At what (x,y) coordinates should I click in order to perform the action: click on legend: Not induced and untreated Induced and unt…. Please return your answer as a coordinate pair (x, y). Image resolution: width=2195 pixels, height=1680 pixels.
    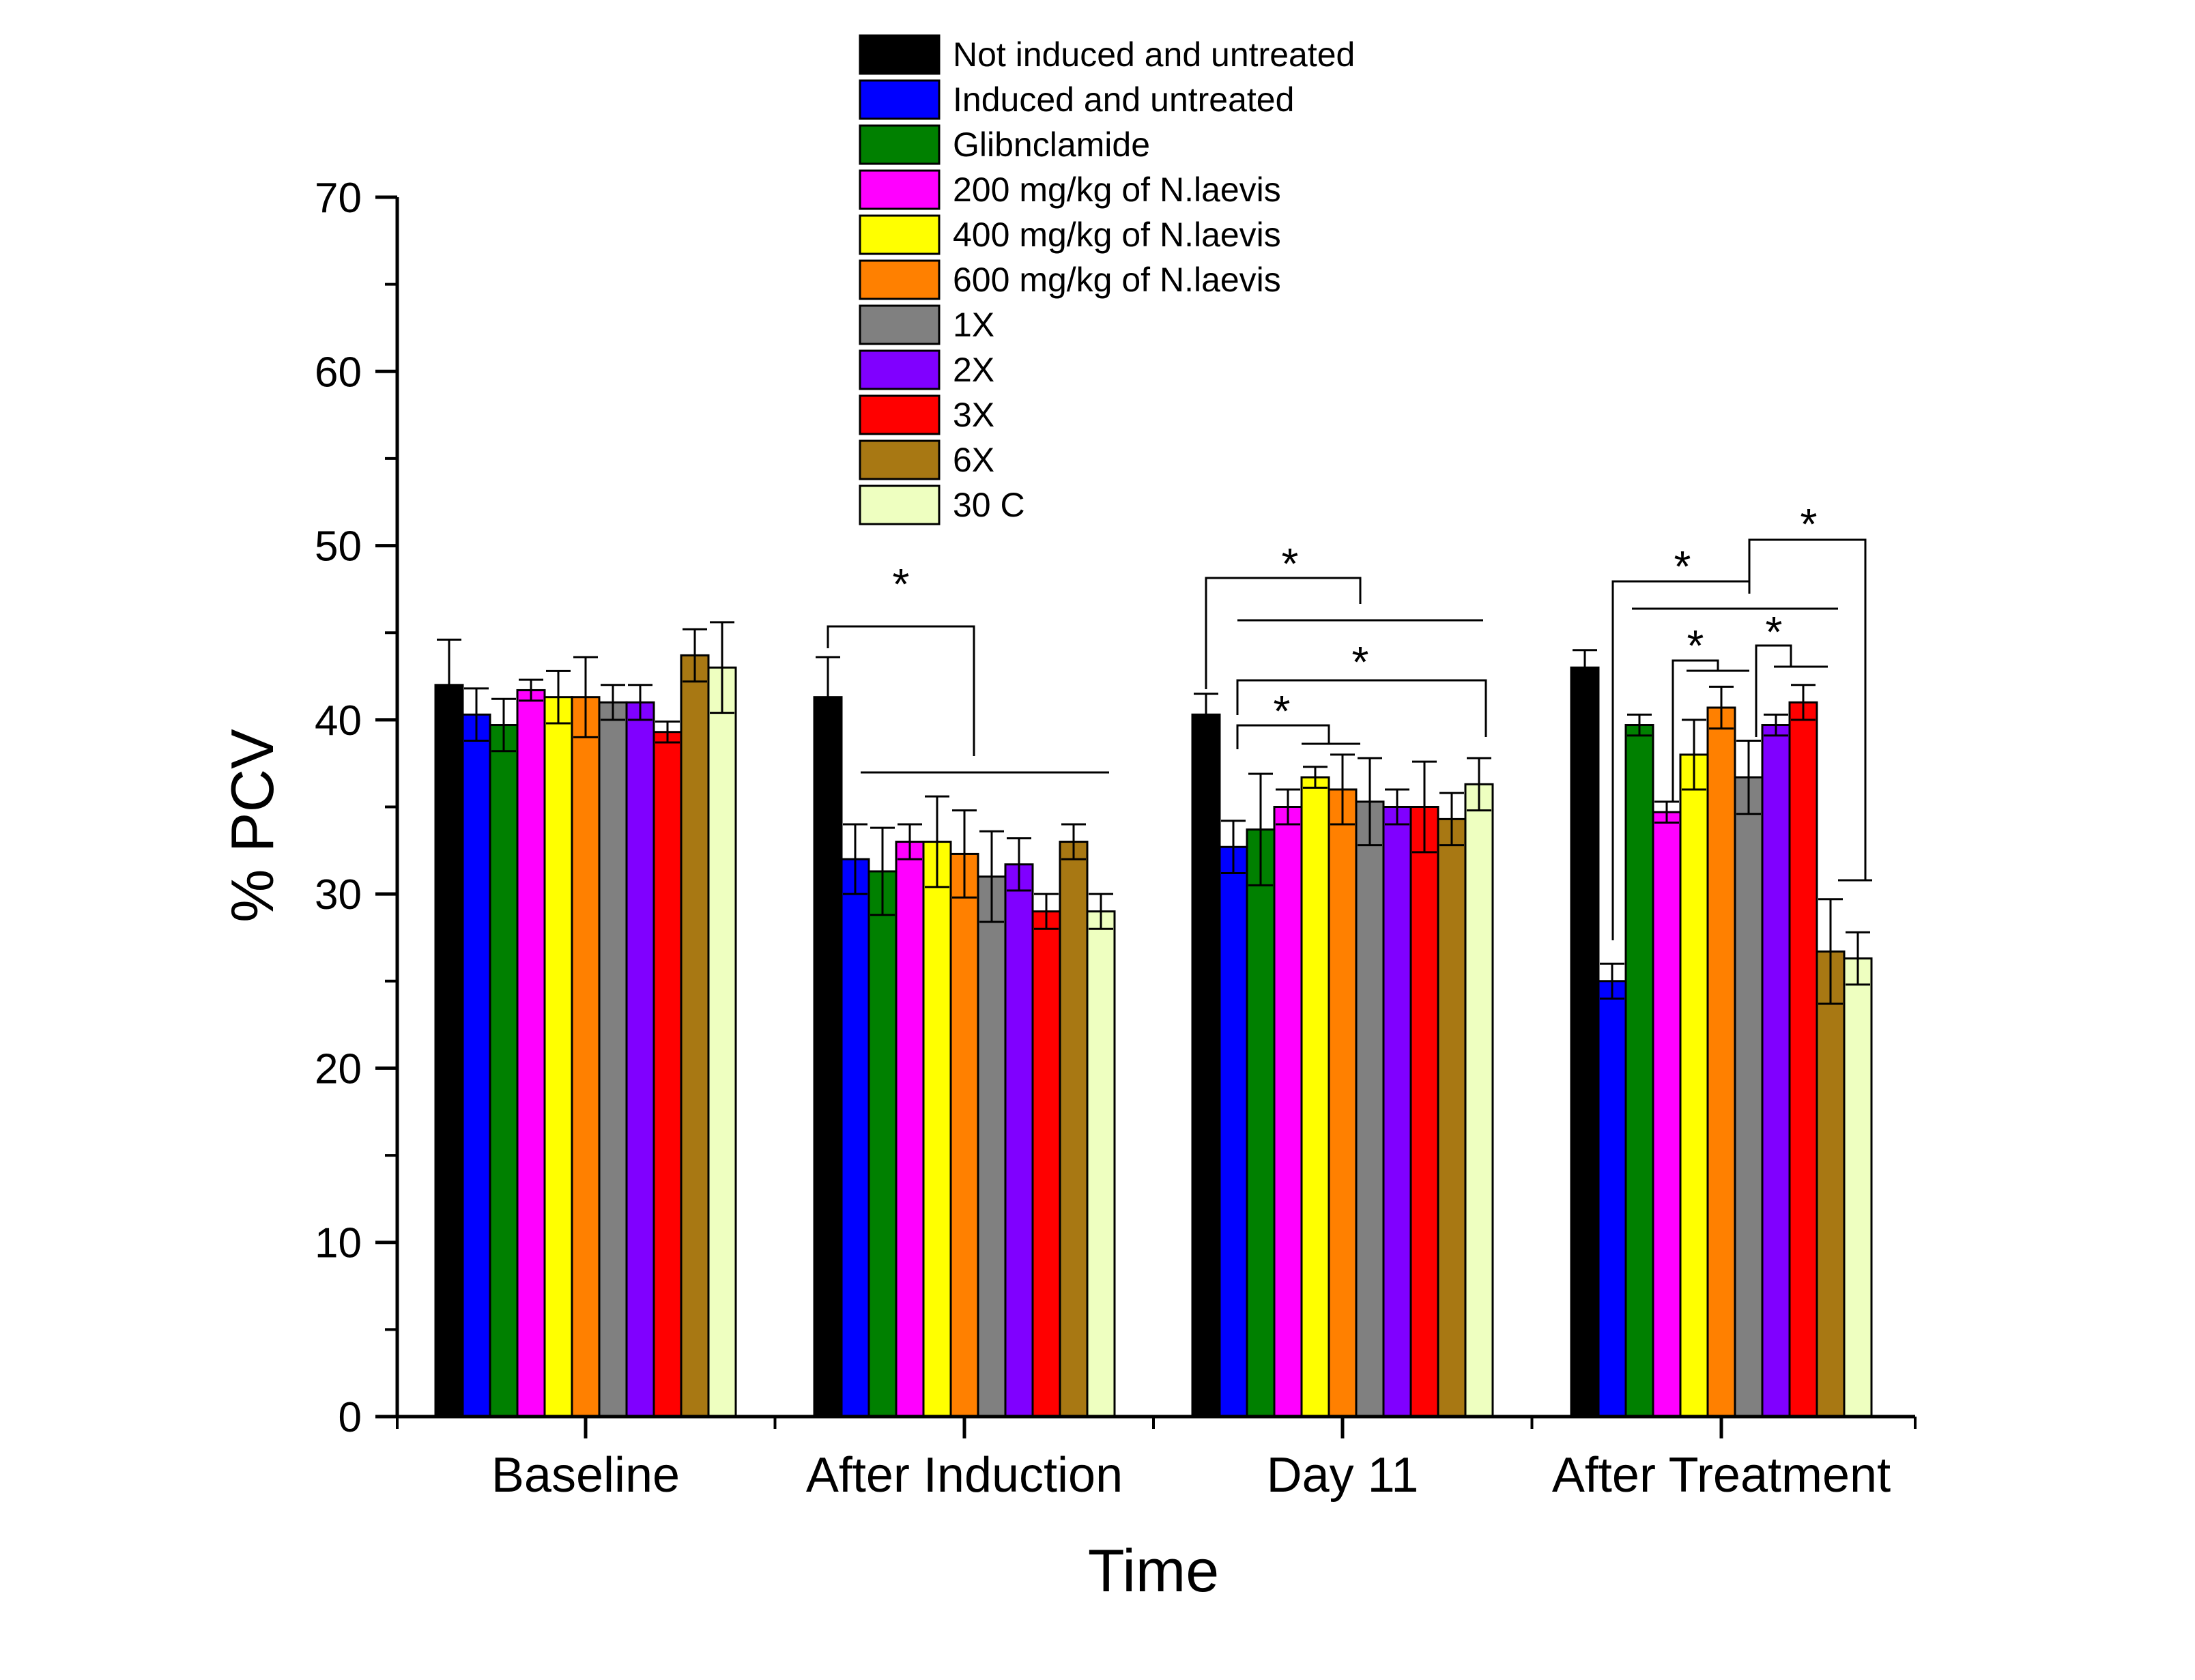
    Looking at the image, I should click on (1107, 279).